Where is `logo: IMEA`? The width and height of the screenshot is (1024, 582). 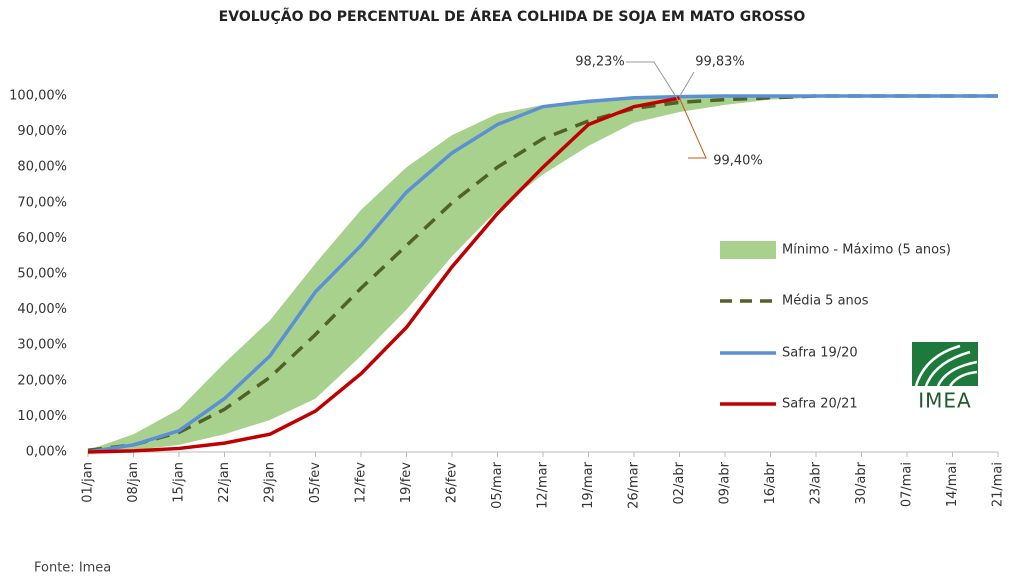 logo: IMEA is located at coordinates (945, 377).